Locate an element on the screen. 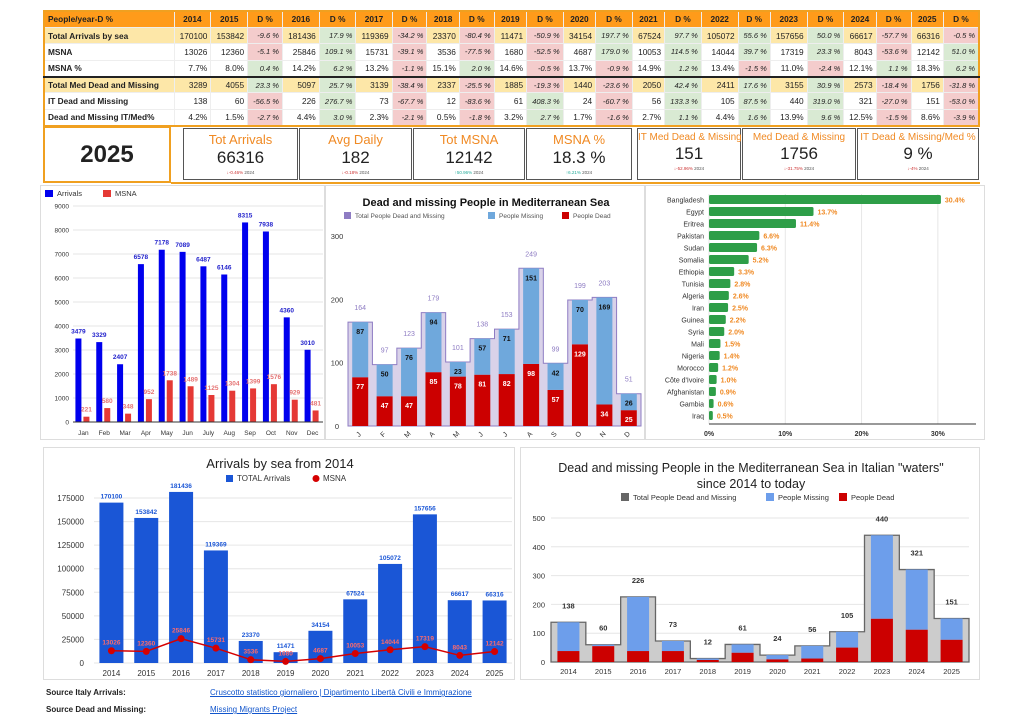  source-dead-link: Missing Migrants Project is located at coordinates (254, 709).